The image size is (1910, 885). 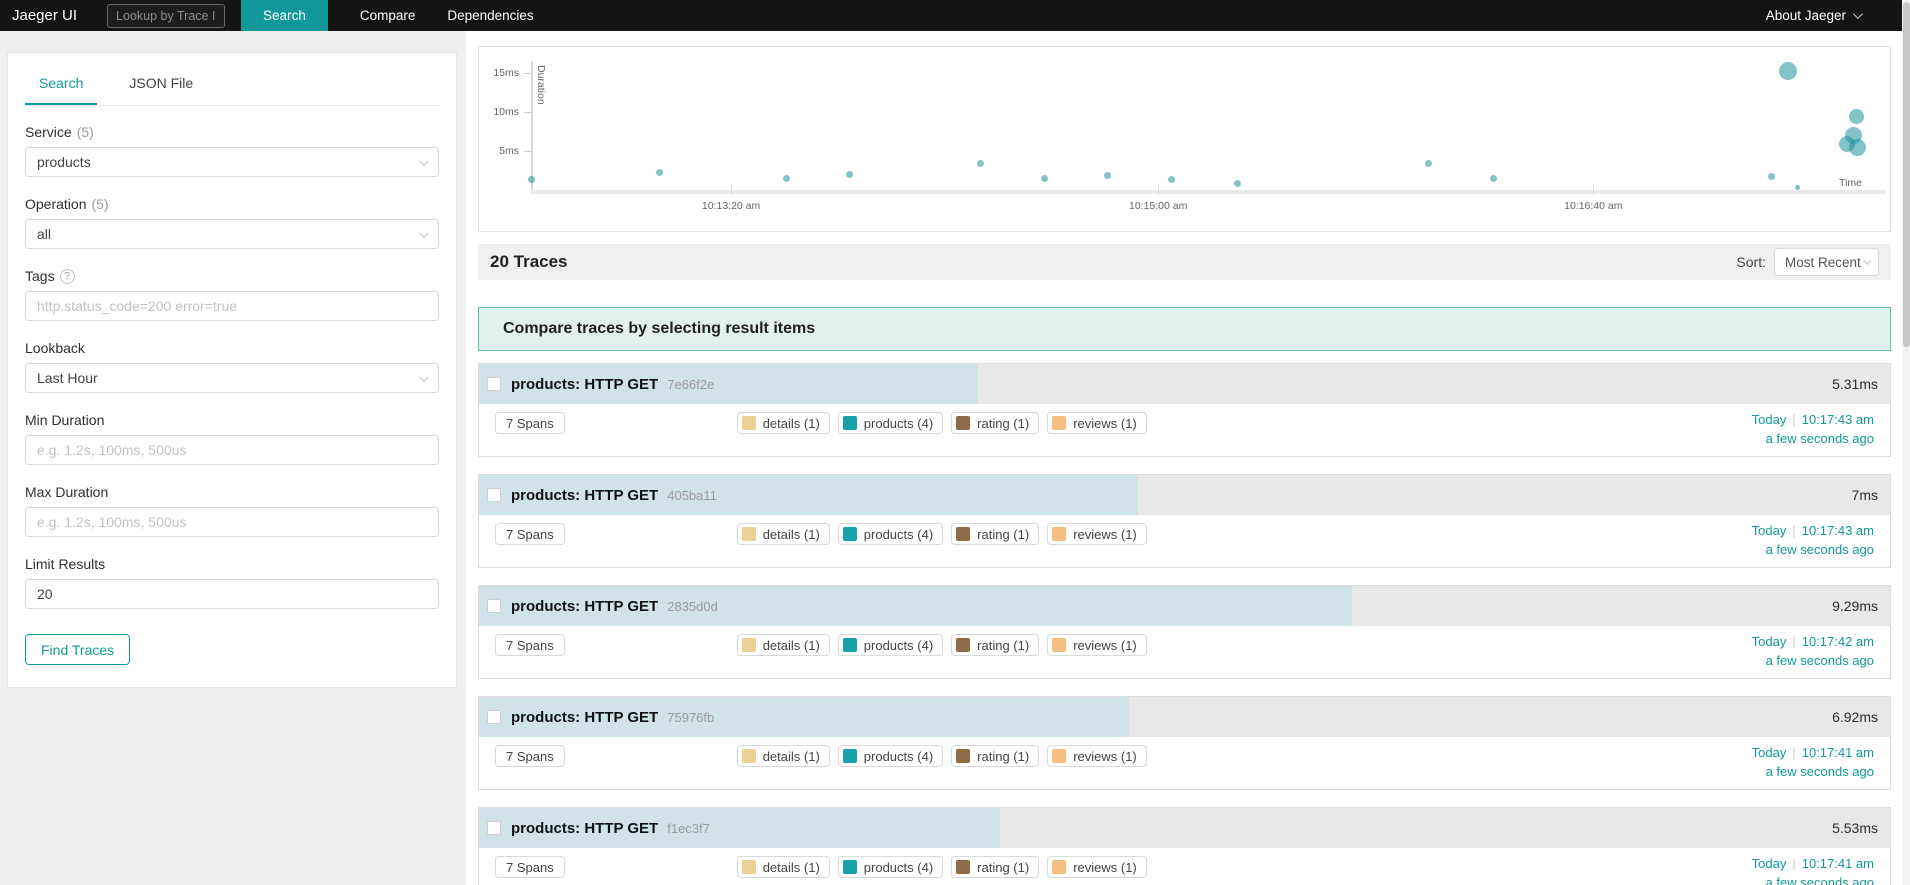 I want to click on nav-link-dependencies: Dependencies, so click(x=490, y=15).